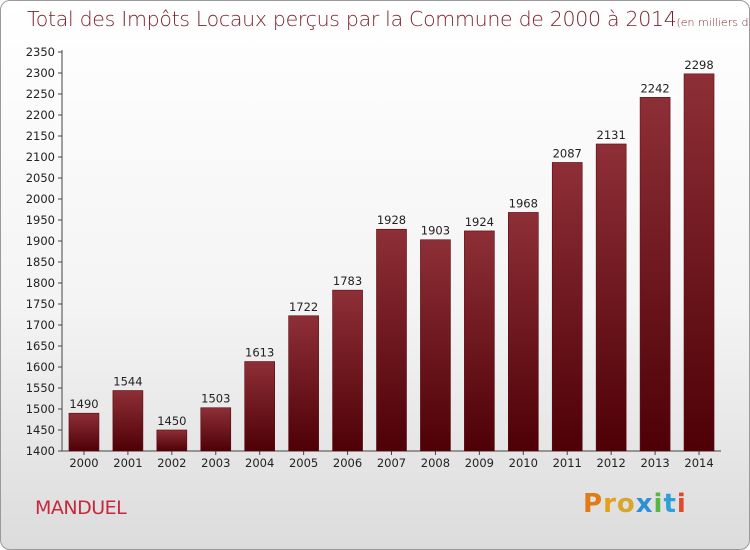  What do you see at coordinates (171, 463) in the screenshot?
I see `x-tick-label: 2002` at bounding box center [171, 463].